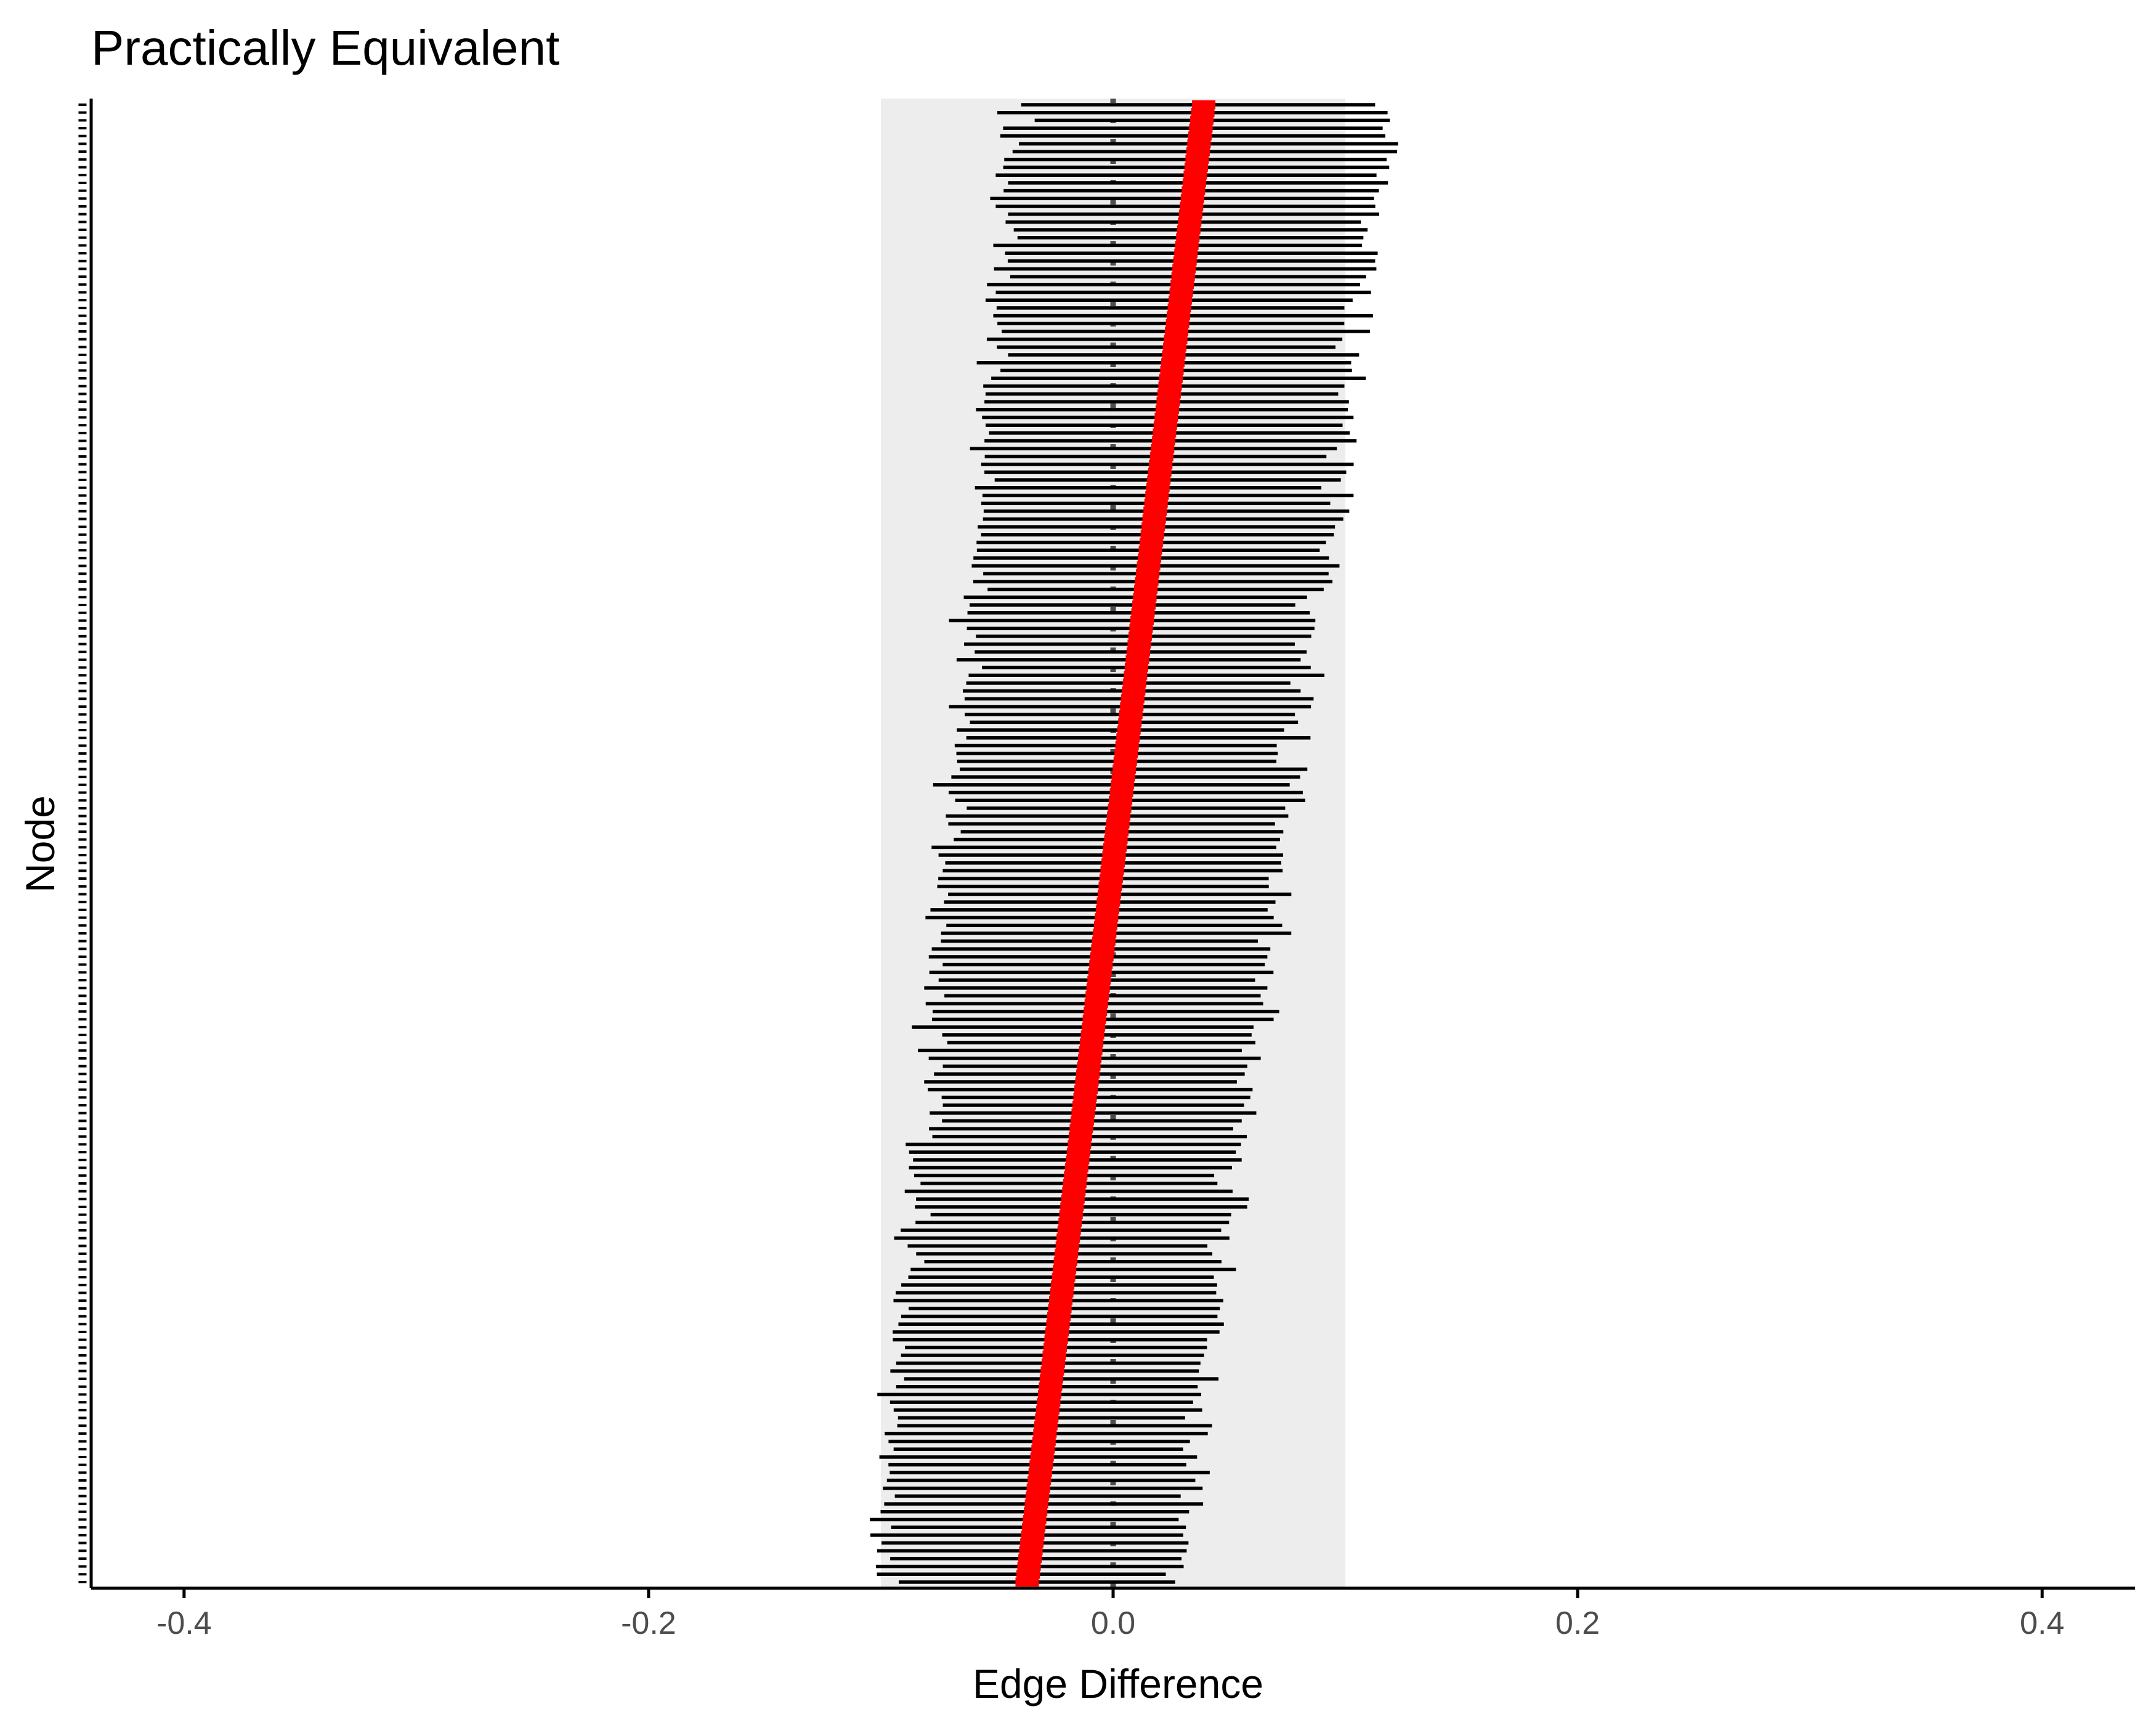 This screenshot has width=2156, height=1725. I want to click on chart-title: Practically Equivalent, so click(325, 48).